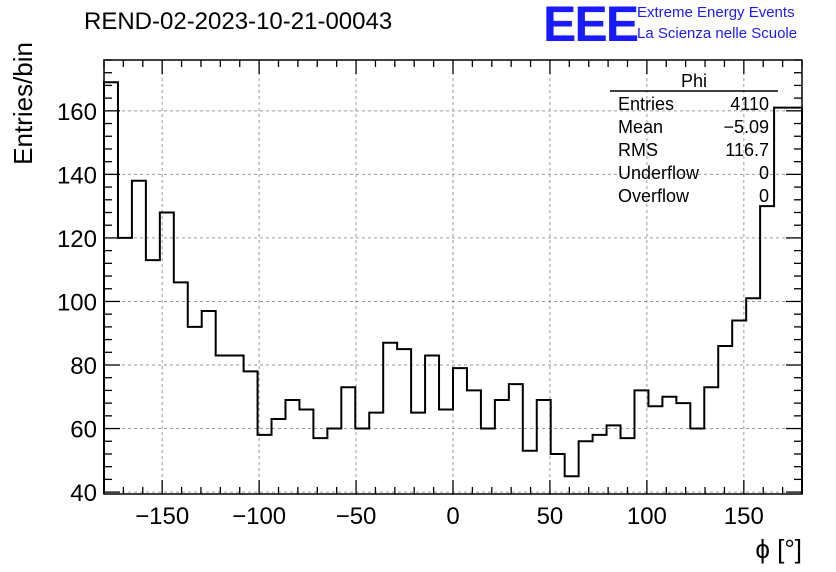  I want to click on y-tick-label: 80, so click(83, 366).